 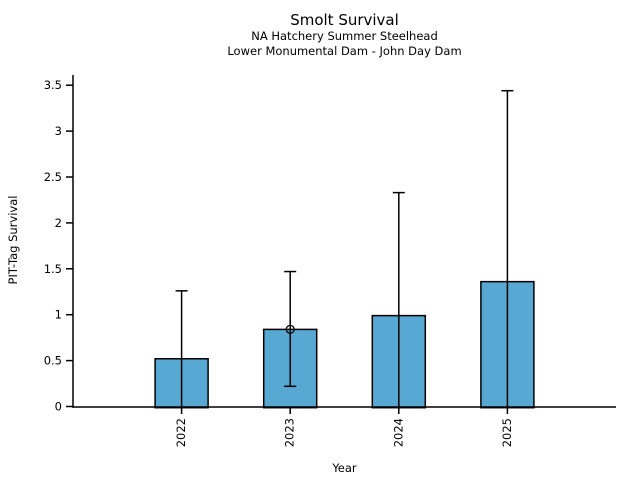 What do you see at coordinates (58, 315) in the screenshot?
I see `y-tick-label-1: 1` at bounding box center [58, 315].